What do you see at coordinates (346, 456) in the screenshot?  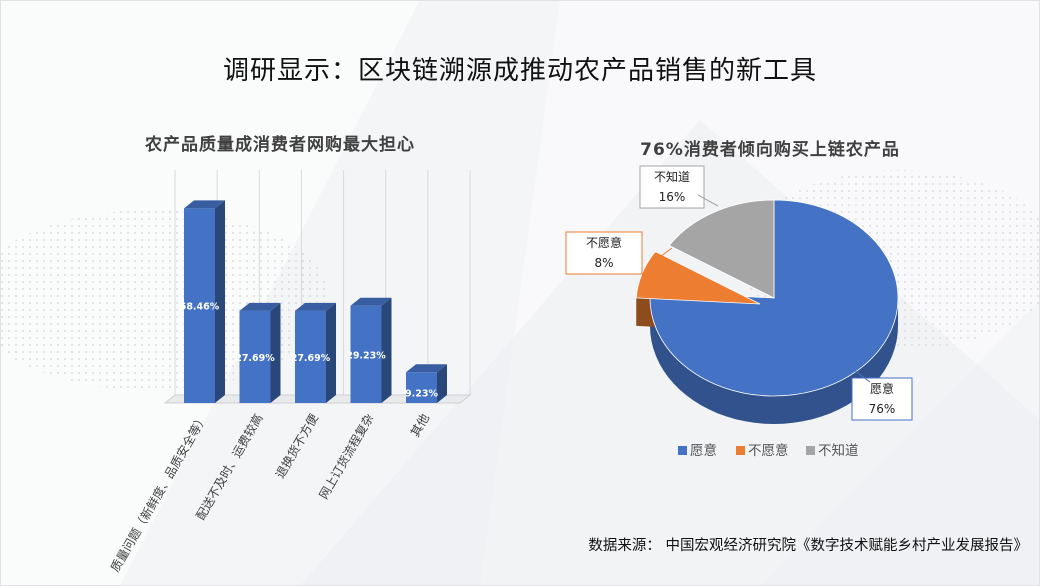 I see `x-category-label: 网上订货流程复杂` at bounding box center [346, 456].